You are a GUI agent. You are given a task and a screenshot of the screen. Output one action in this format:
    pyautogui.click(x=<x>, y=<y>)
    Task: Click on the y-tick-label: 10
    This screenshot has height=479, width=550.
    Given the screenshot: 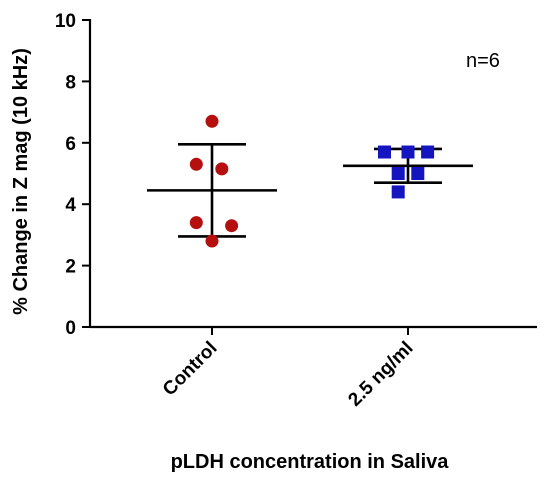 What is the action you would take?
    pyautogui.click(x=65, y=21)
    